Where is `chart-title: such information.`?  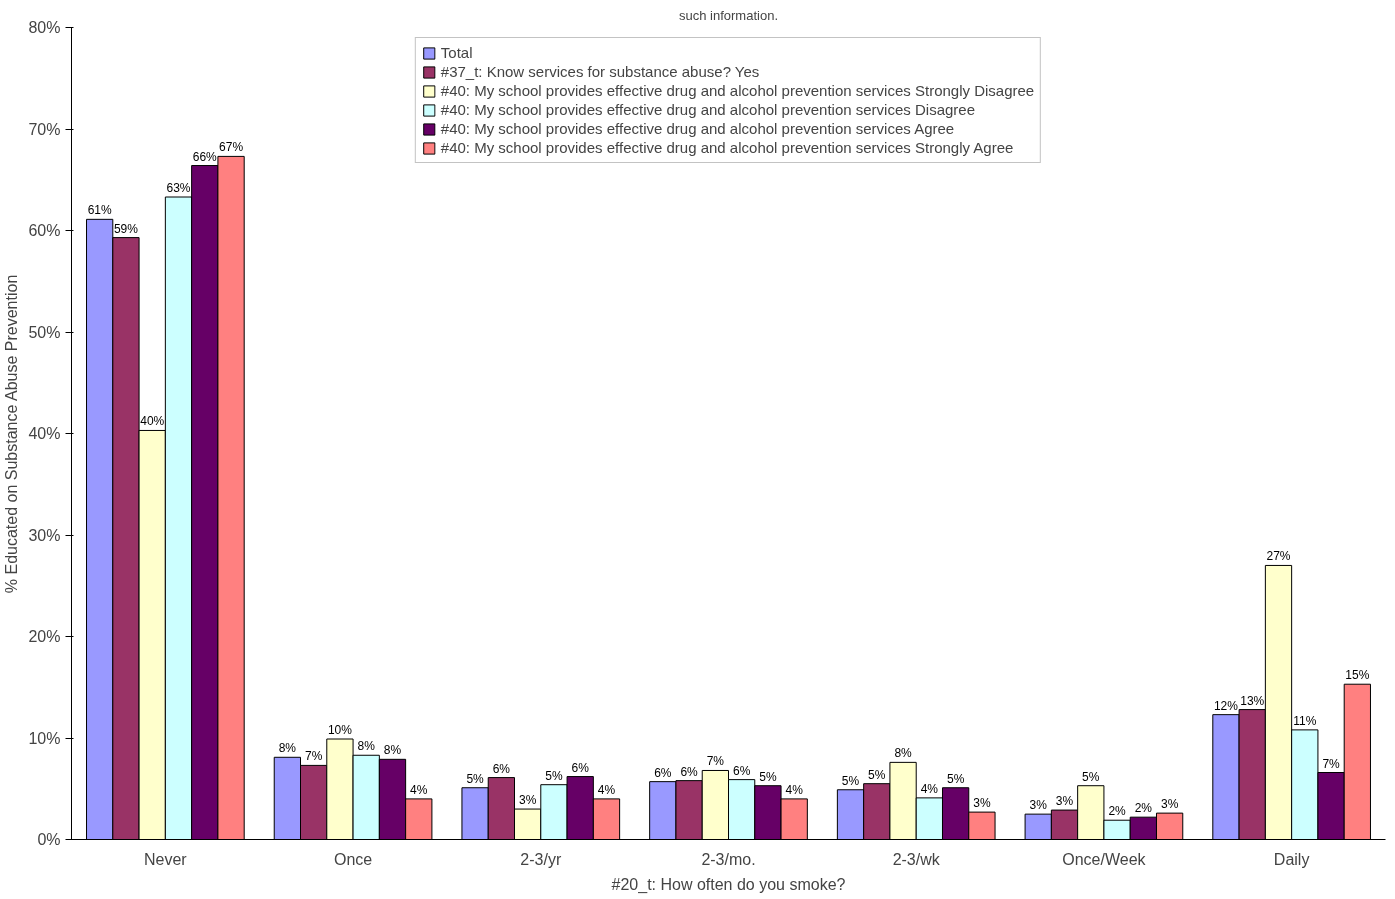 chart-title: such information. is located at coordinates (728, 15).